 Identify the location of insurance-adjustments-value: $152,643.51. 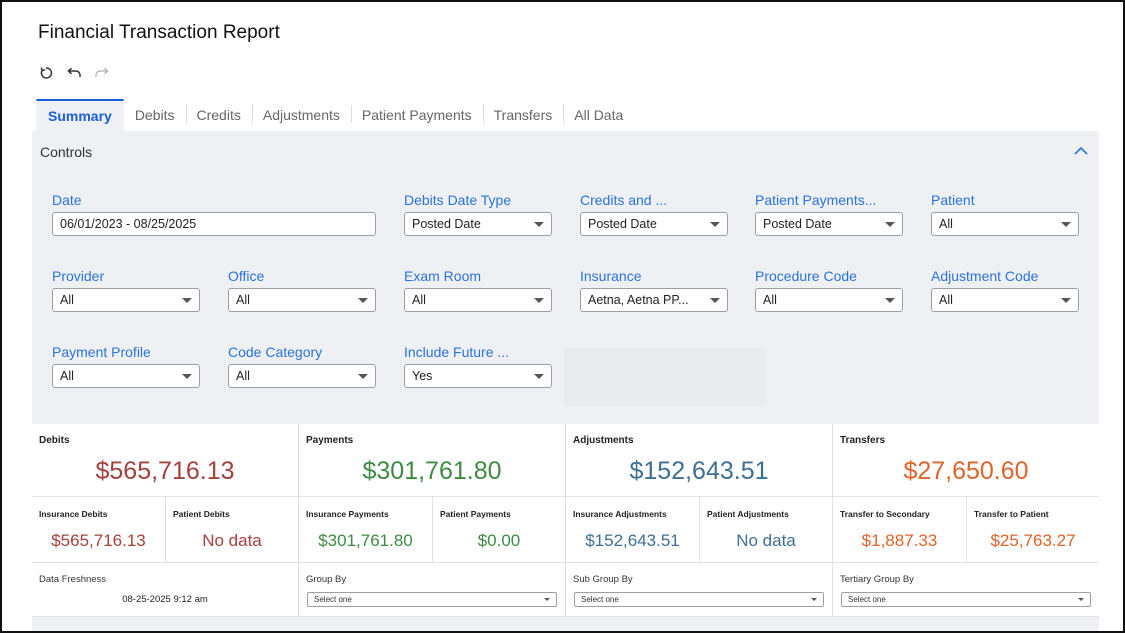
(632, 540).